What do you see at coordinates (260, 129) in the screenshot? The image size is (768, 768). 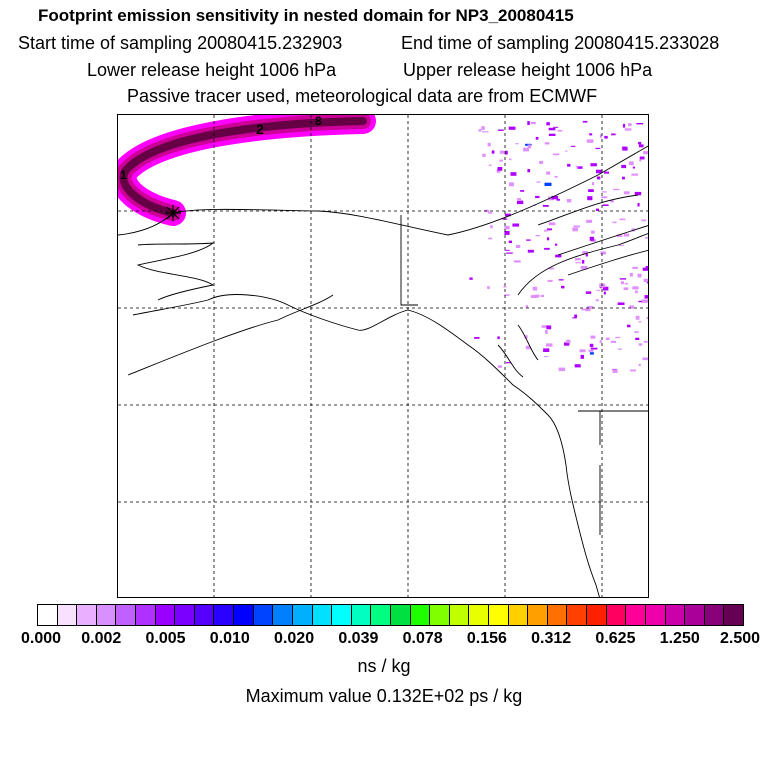 I see `contour-label: 2` at bounding box center [260, 129].